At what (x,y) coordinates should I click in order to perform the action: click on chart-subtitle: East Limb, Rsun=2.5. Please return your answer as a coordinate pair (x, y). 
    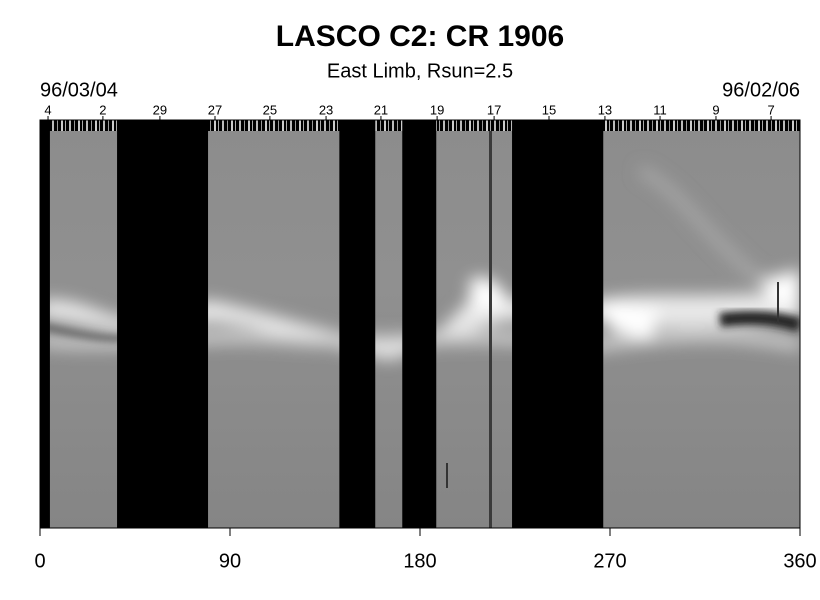
    Looking at the image, I should click on (420, 71).